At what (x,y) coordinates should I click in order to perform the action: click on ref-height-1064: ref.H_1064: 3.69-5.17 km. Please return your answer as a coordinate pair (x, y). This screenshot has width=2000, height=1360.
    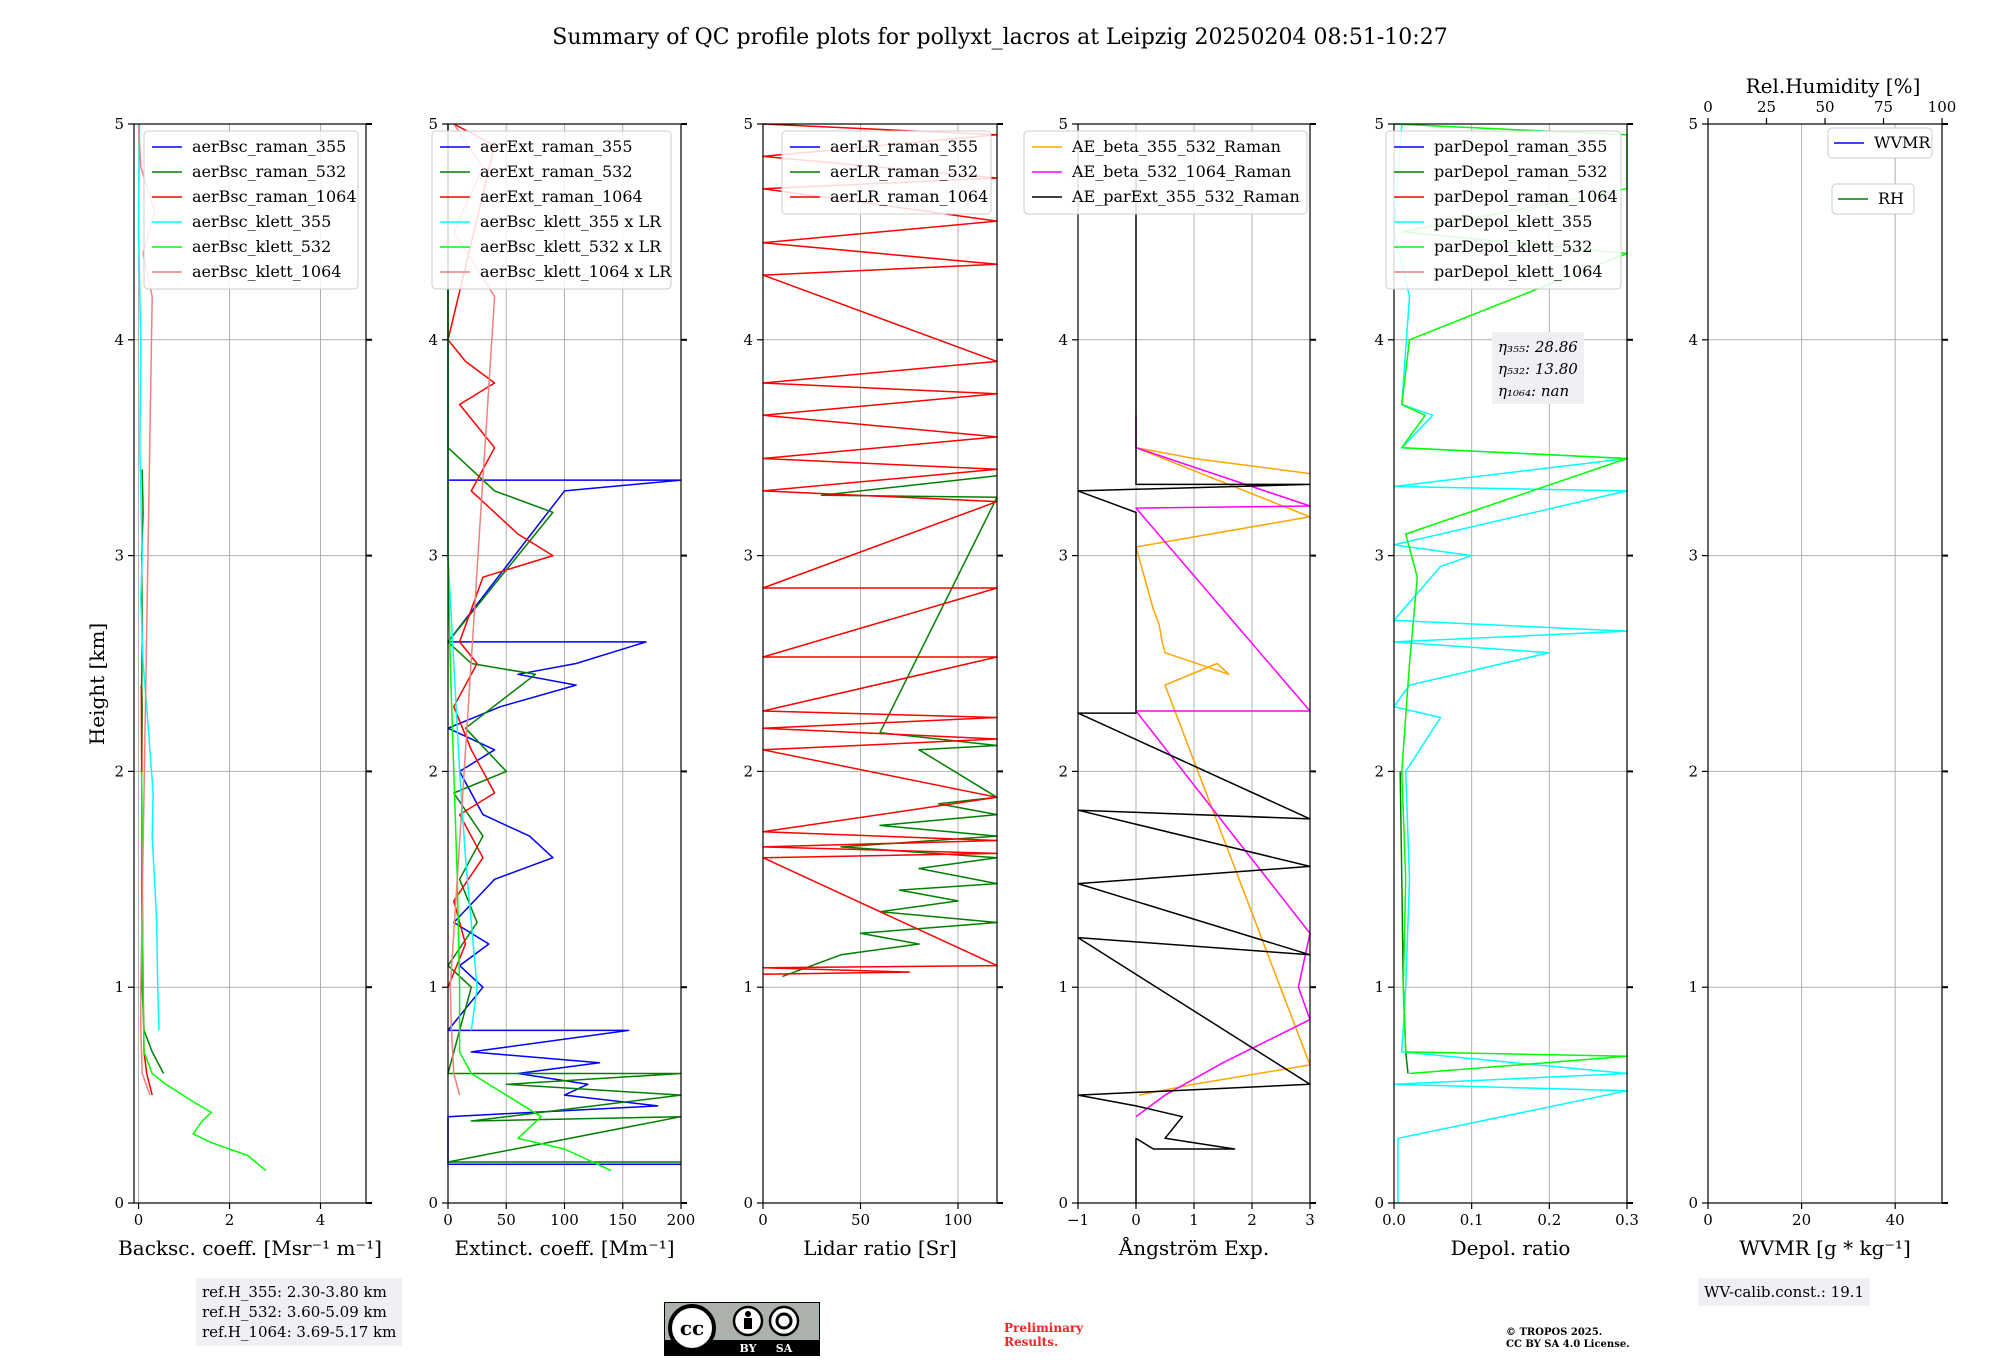
    Looking at the image, I should click on (299, 1332).